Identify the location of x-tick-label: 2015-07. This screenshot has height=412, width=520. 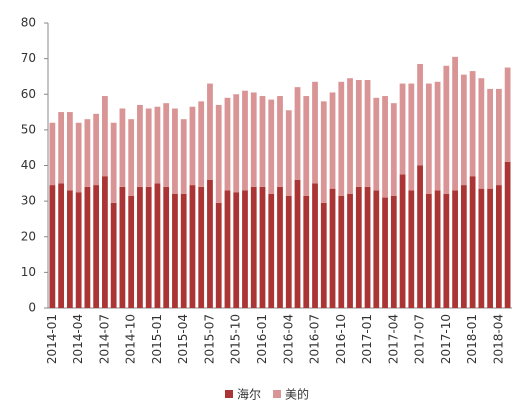
(209, 339).